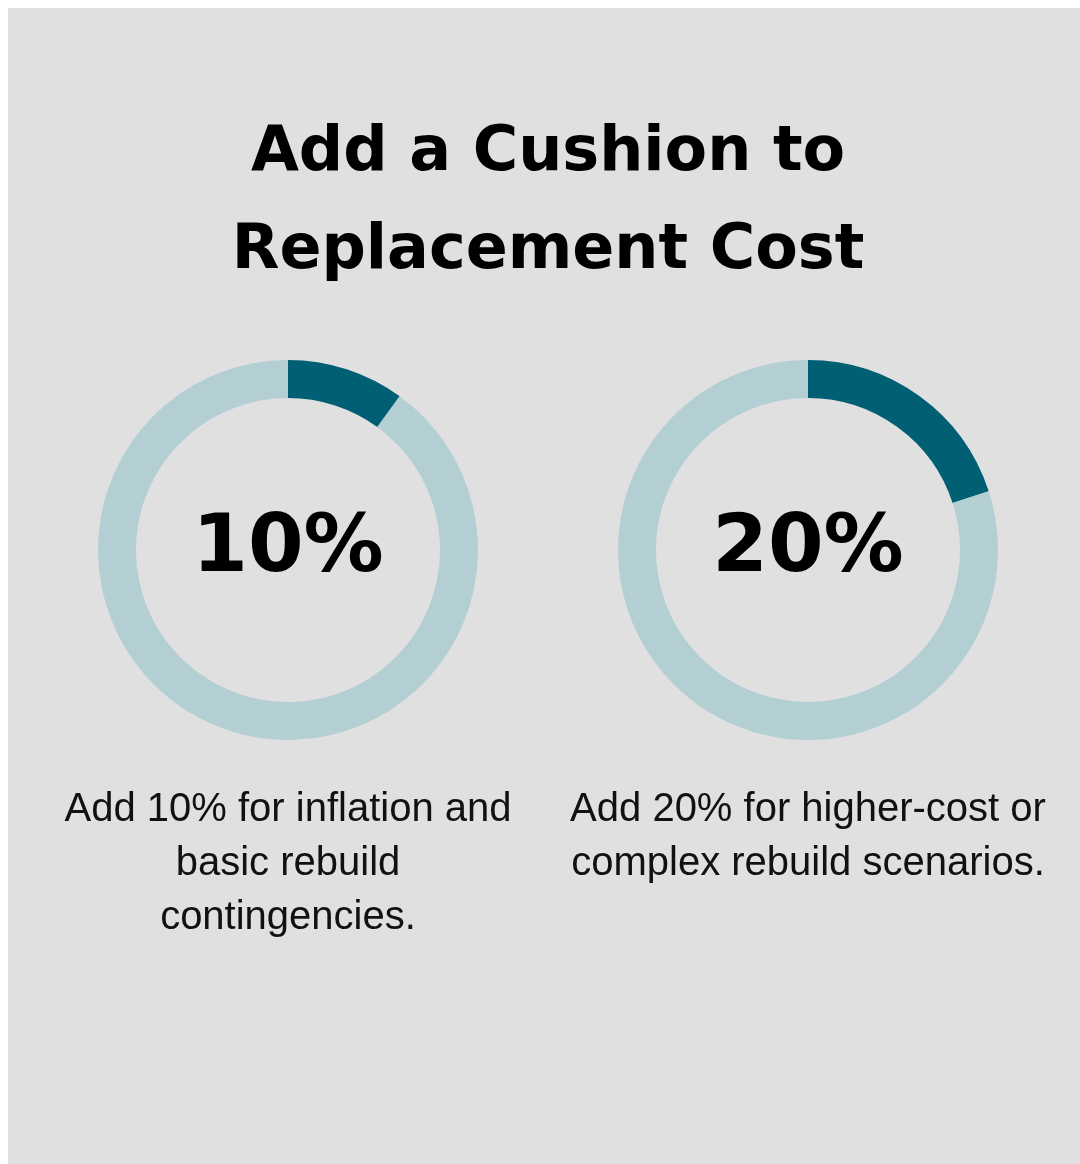  What do you see at coordinates (548, 198) in the screenshot?
I see `chart-title: Add a Cushion to Replacement Cost` at bounding box center [548, 198].